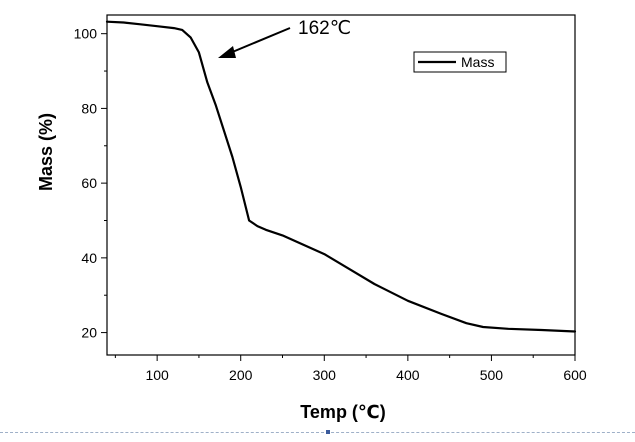  What do you see at coordinates (89, 108) in the screenshot?
I see `y-tick-label: 80` at bounding box center [89, 108].